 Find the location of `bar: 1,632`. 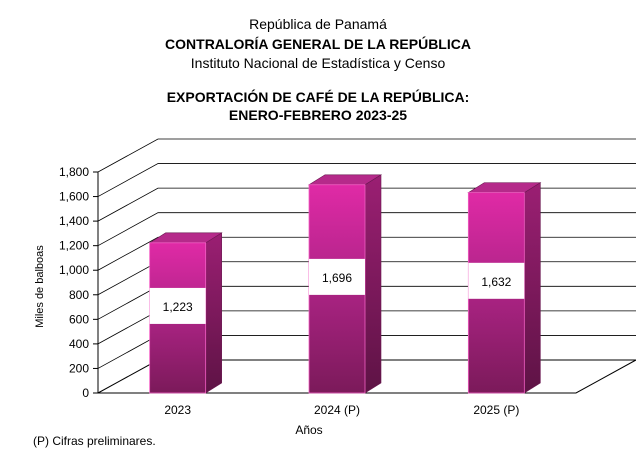

bar: 1,632 is located at coordinates (504, 288).